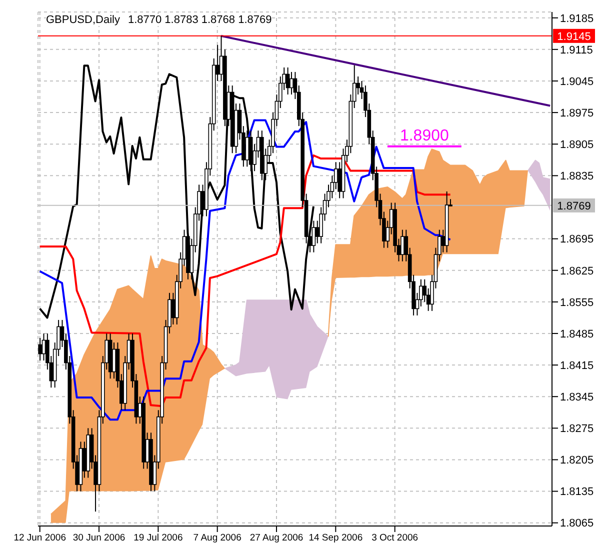 Image resolution: width=600 pixels, height=558 pixels. I want to click on y-tick-label: 1.9045, so click(577, 82).